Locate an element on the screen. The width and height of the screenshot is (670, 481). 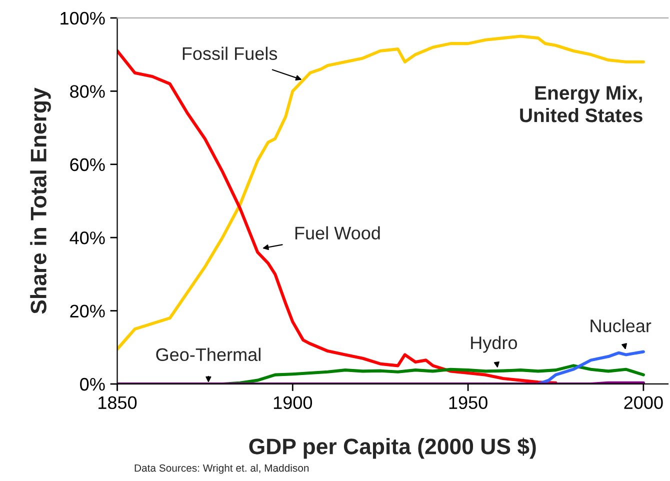
y-tick-label: 40% is located at coordinates (87, 238).